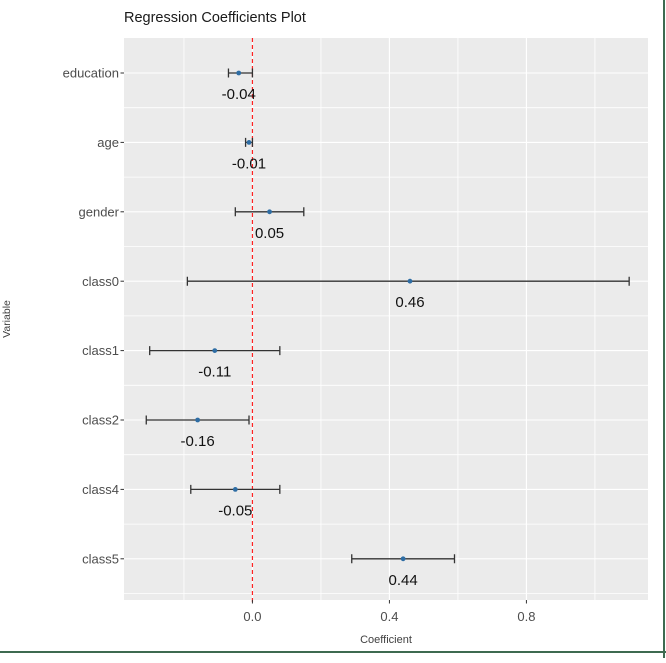 This screenshot has width=666, height=663. What do you see at coordinates (333, 652) in the screenshot?
I see `window-frame-border-bottom` at bounding box center [333, 652].